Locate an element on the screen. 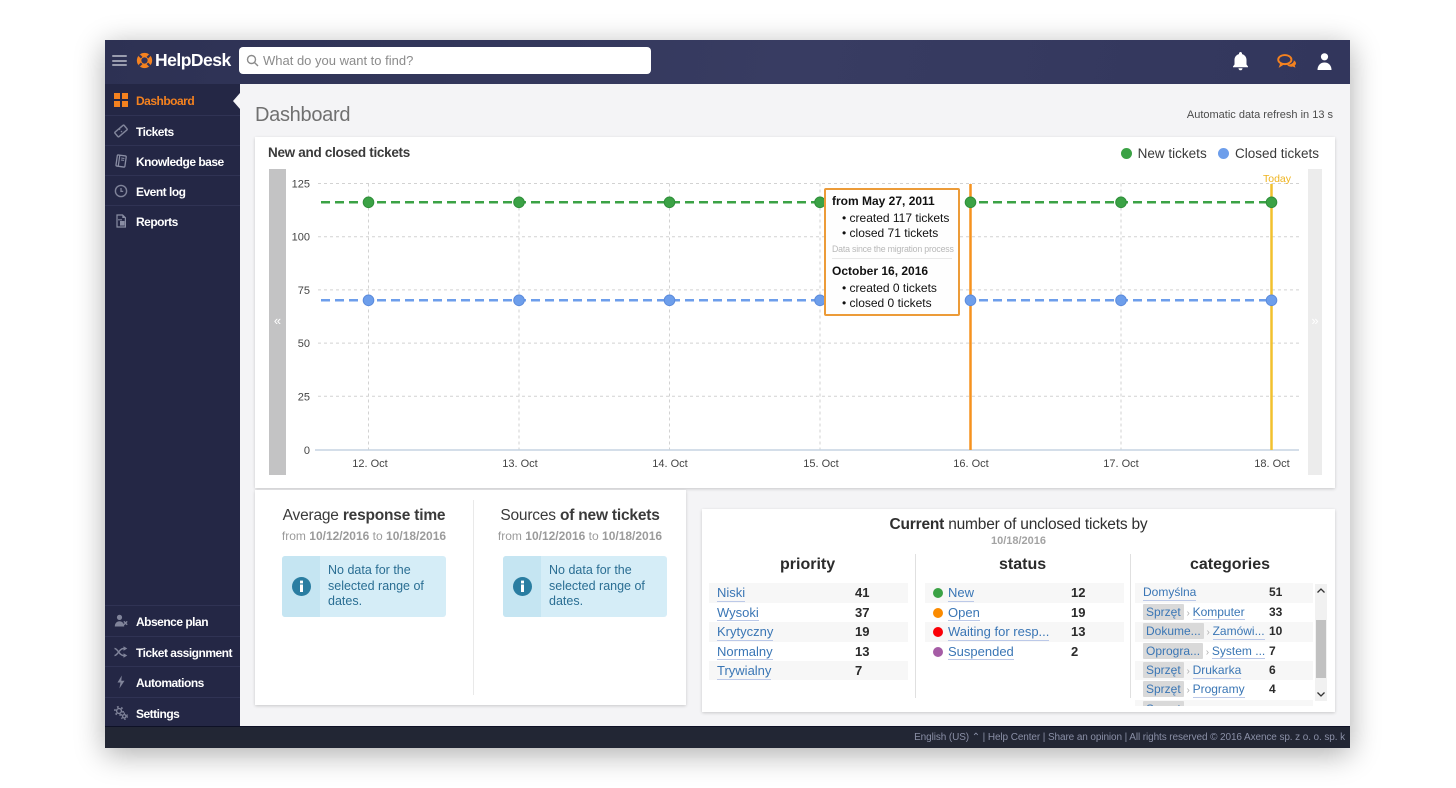 The height and width of the screenshot is (788, 1456). svg-text: 50 is located at coordinates (304, 344).